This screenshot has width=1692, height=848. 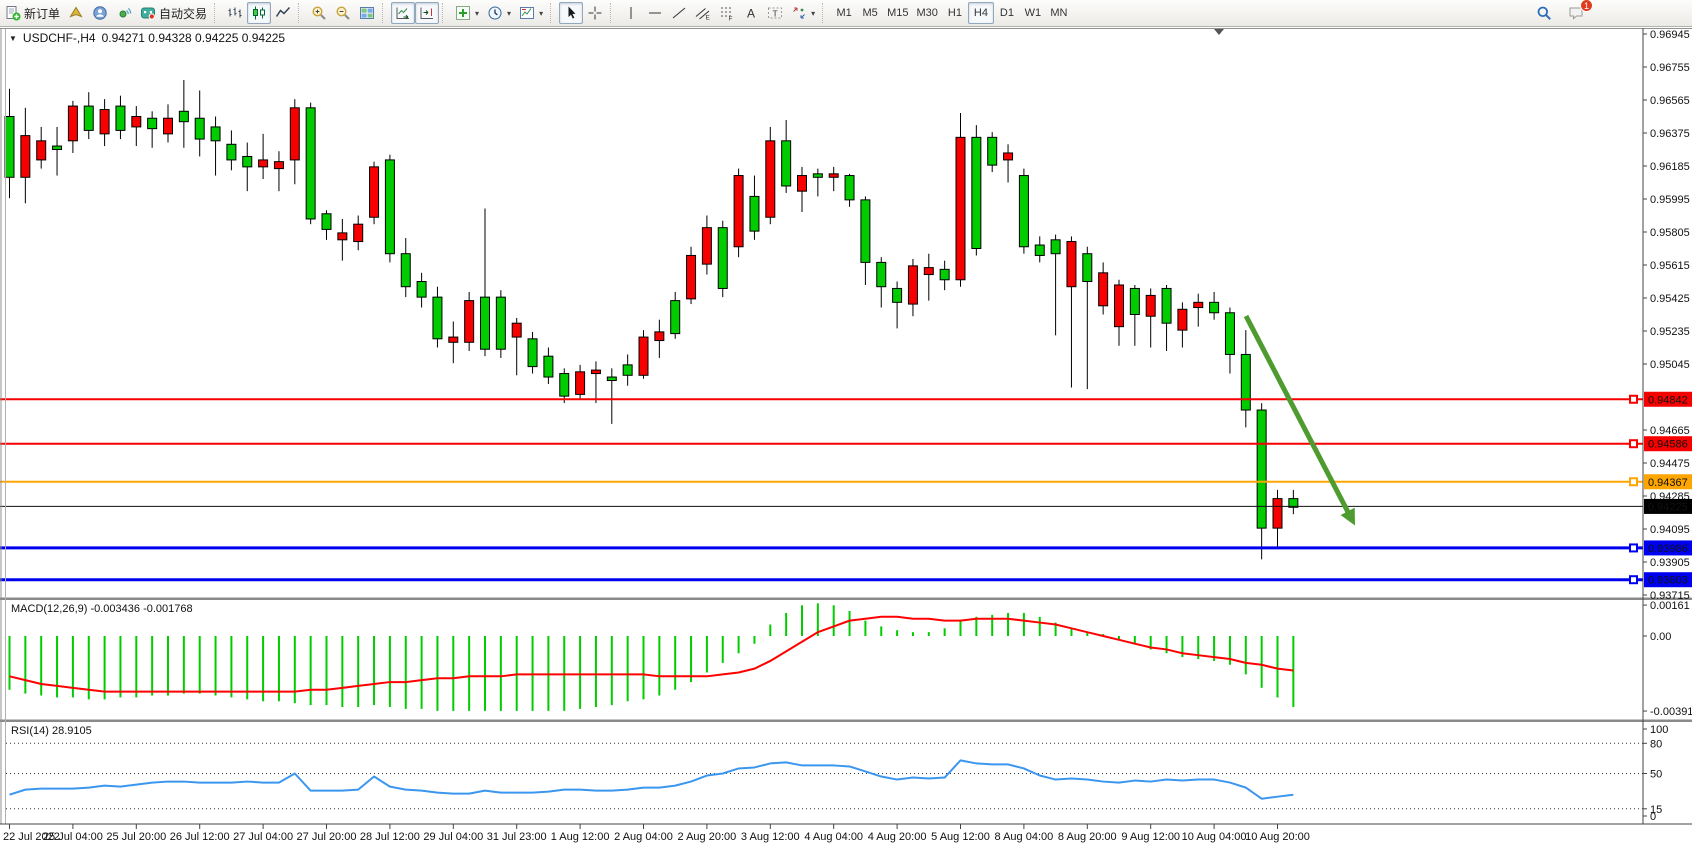 I want to click on timeframe-m30-button: M30, so click(x=927, y=13).